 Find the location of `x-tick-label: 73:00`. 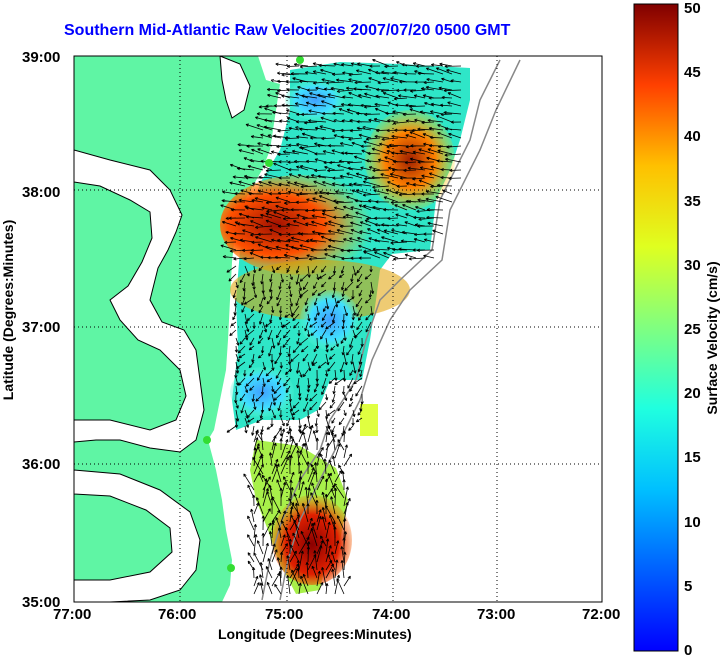

x-tick-label: 73:00 is located at coordinates (496, 614).